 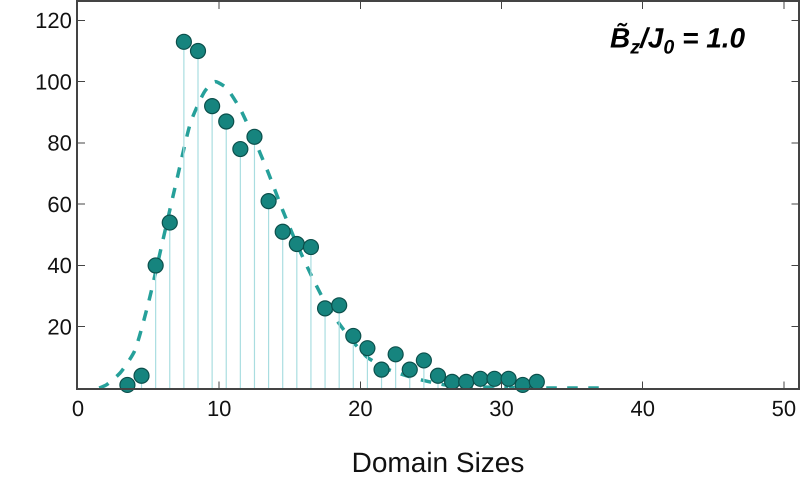 I want to click on y-tick-label: 20, so click(x=59, y=327).